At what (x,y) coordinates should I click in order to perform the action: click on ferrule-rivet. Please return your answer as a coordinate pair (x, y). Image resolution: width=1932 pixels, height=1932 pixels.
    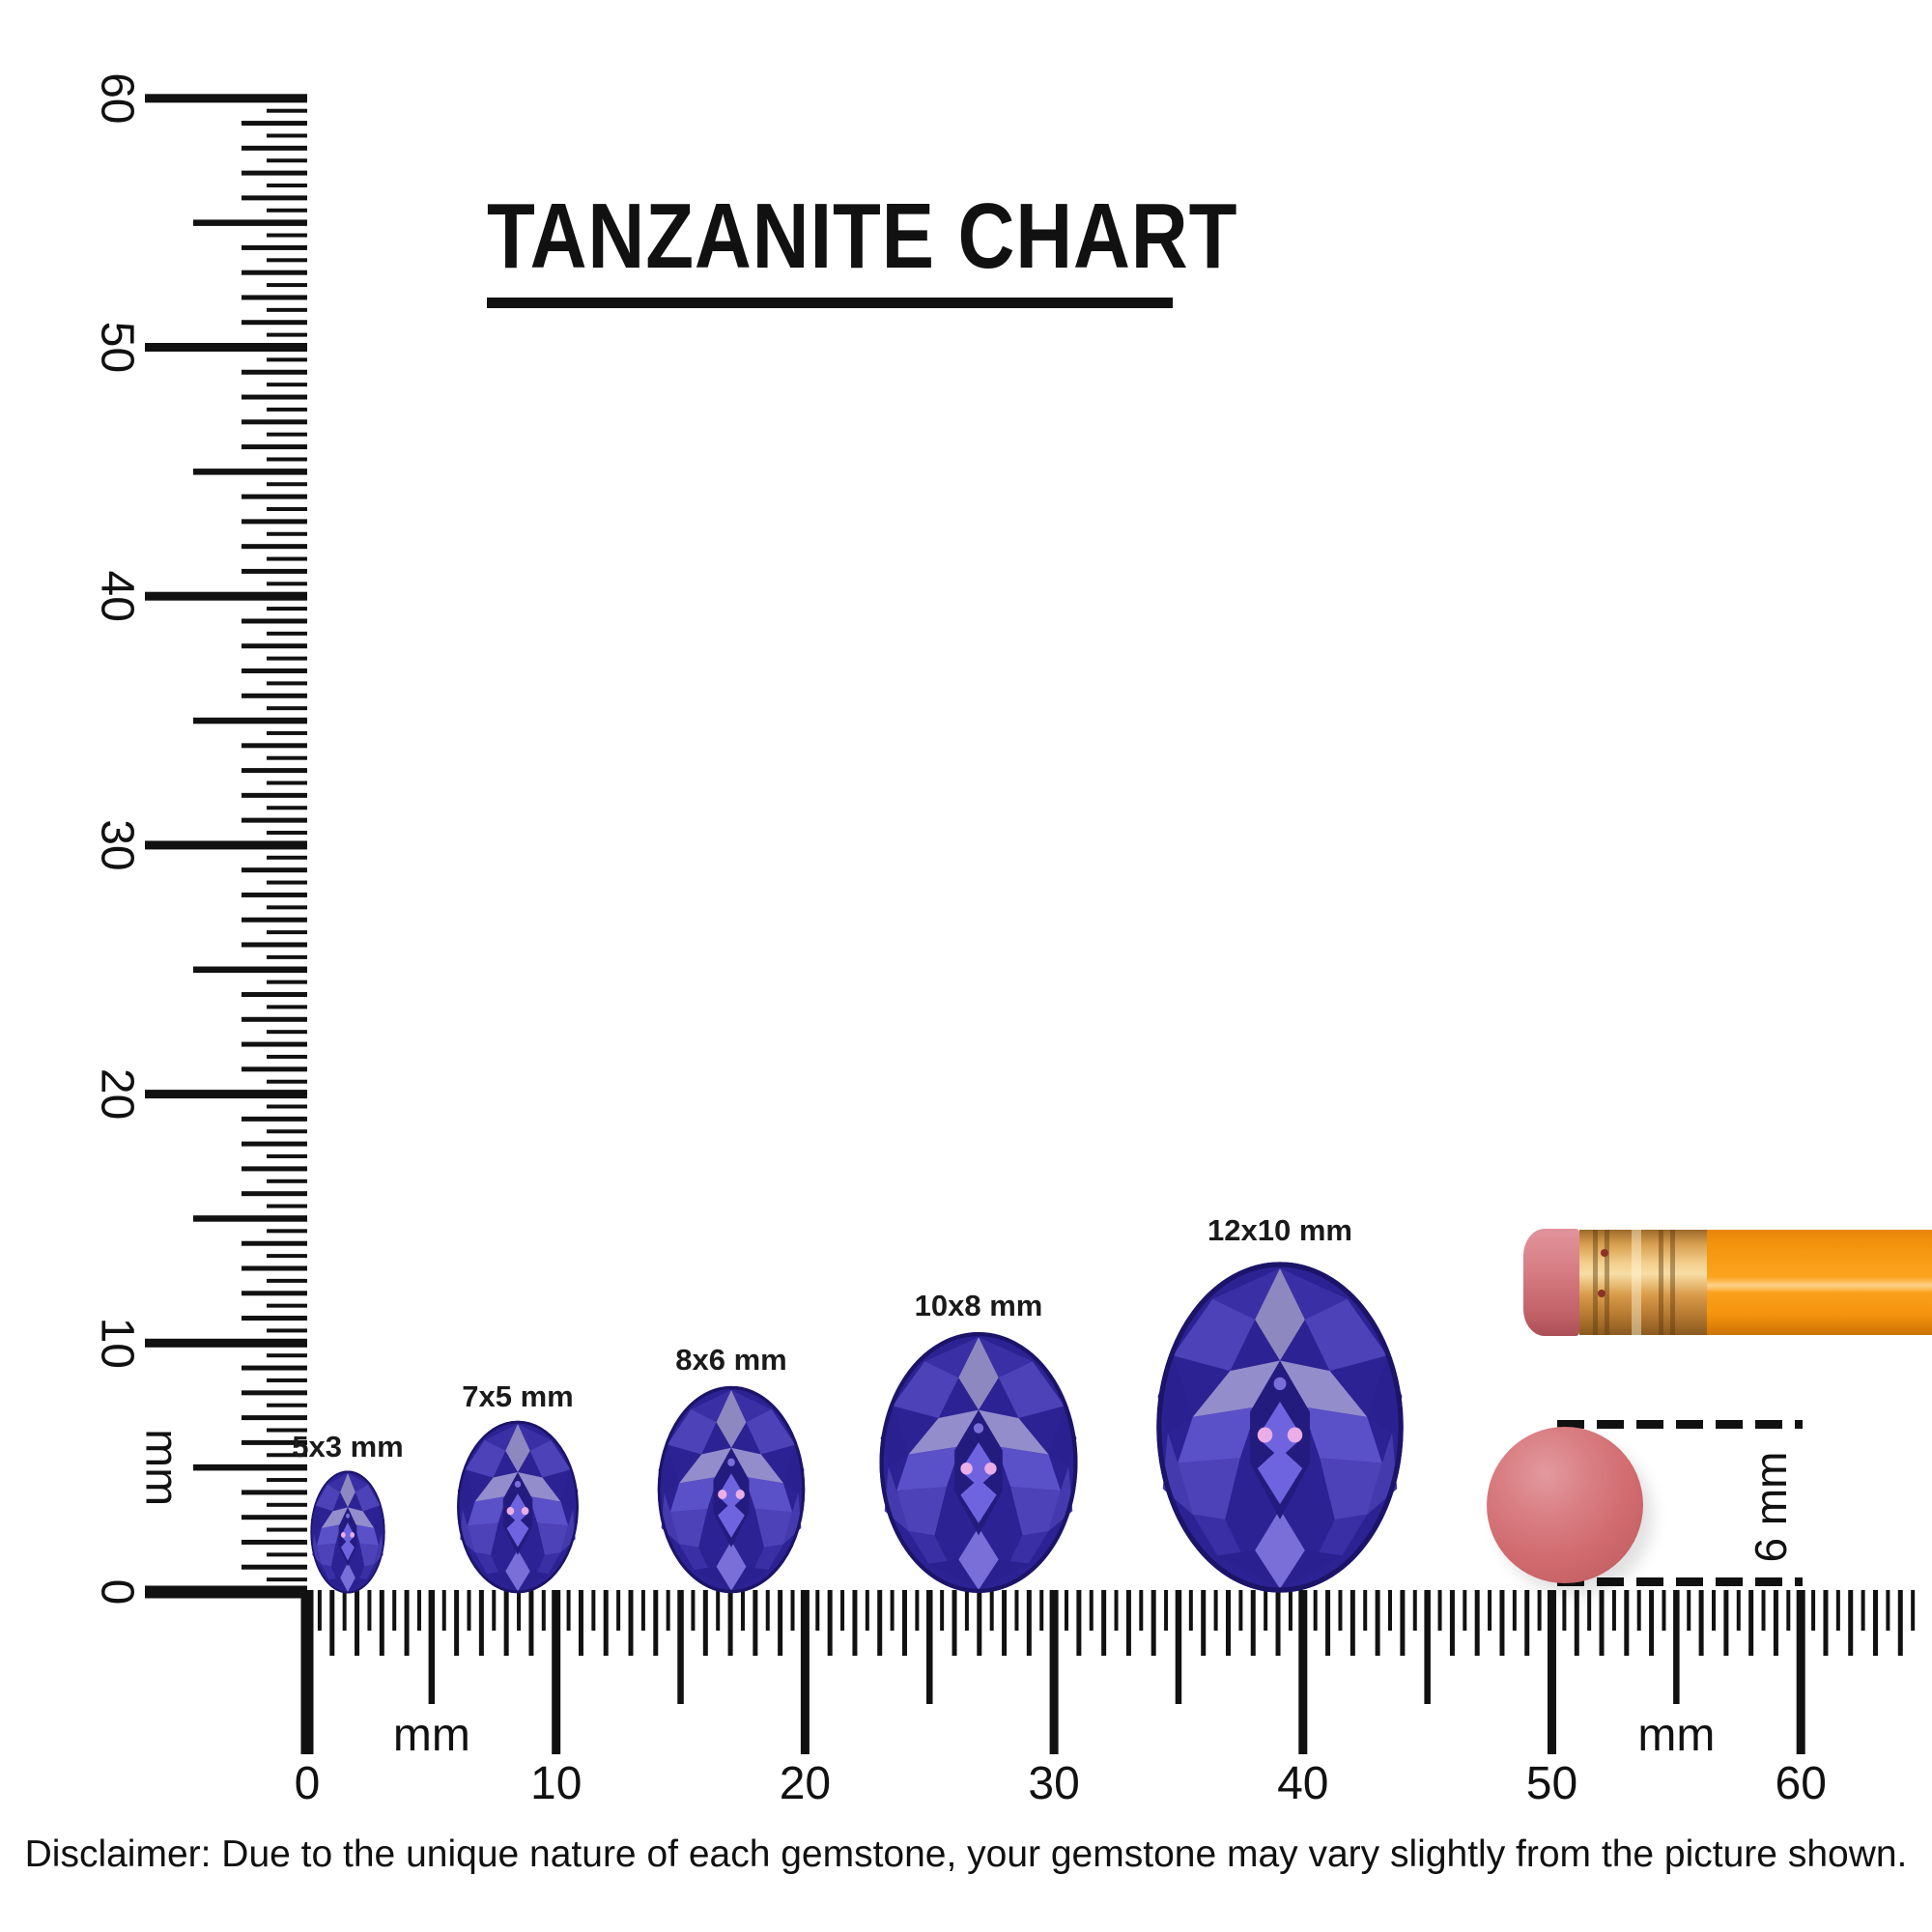
    Looking at the image, I should click on (1604, 1253).